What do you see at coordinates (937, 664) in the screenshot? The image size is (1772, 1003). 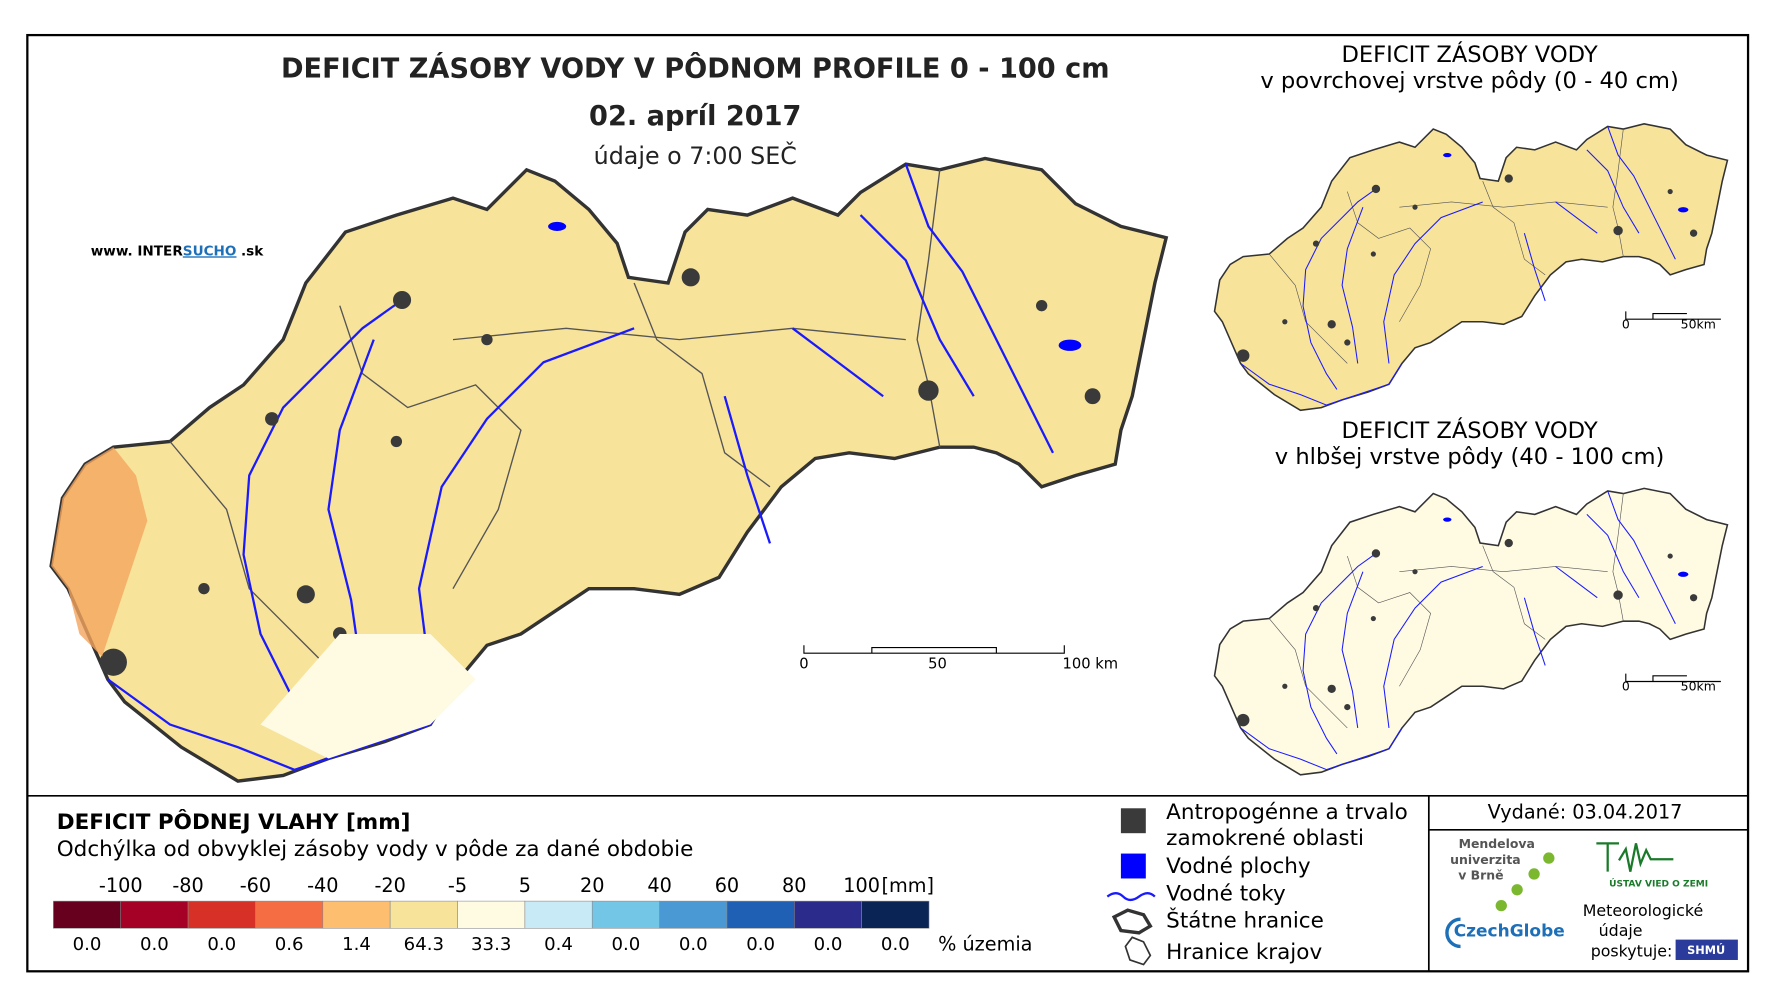 I see `scale-label: 50` at bounding box center [937, 664].